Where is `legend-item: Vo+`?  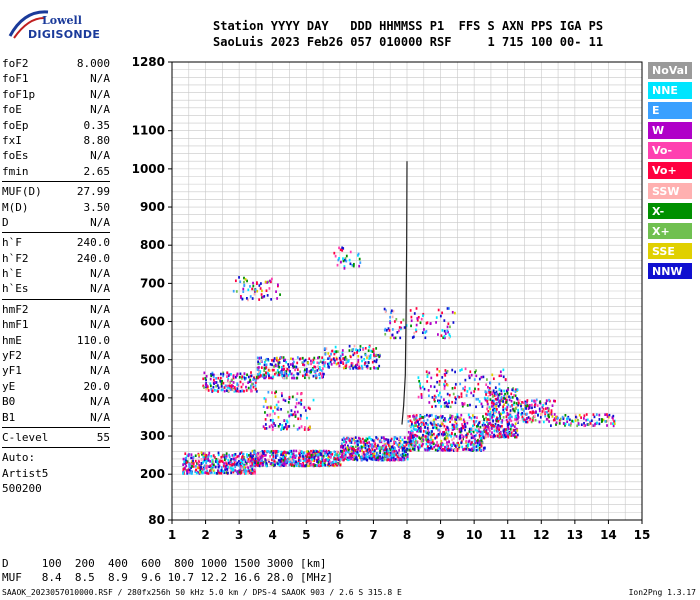
legend-item: Vo+ is located at coordinates (670, 170).